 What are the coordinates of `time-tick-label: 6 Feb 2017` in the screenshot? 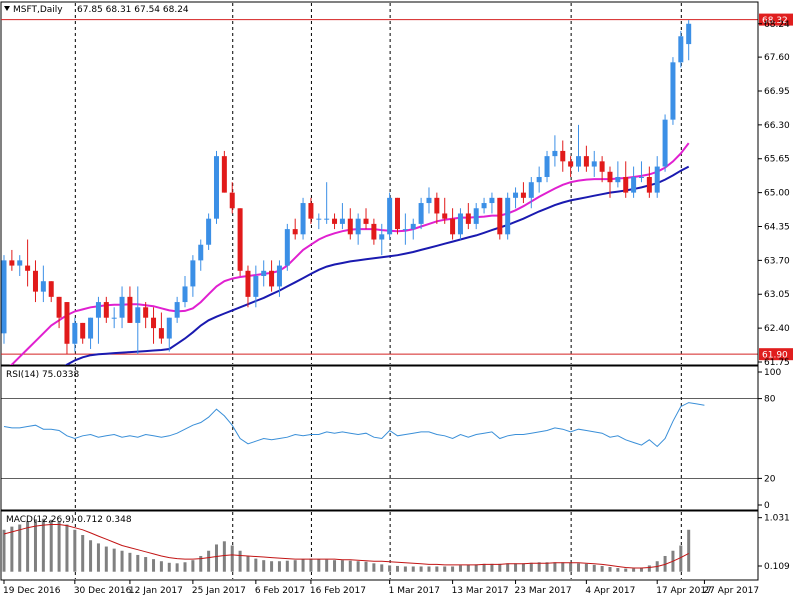 It's located at (280, 591).